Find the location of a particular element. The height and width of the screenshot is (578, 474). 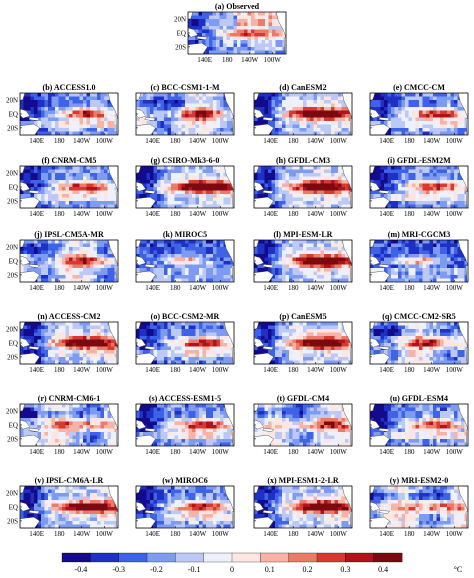

lon-tick-label: 180 is located at coordinates (409, 141).